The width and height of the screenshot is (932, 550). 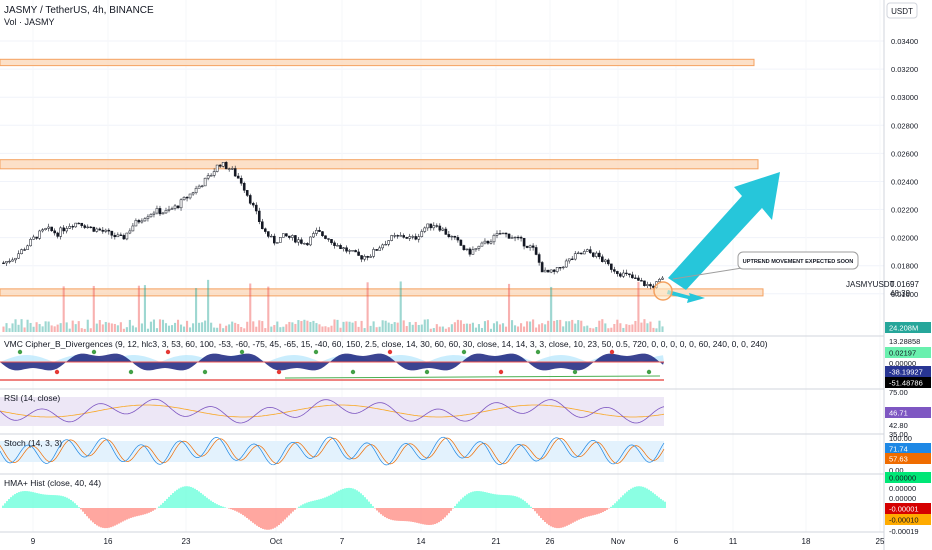 What do you see at coordinates (33, 541) in the screenshot?
I see `x-tick-label: 9` at bounding box center [33, 541].